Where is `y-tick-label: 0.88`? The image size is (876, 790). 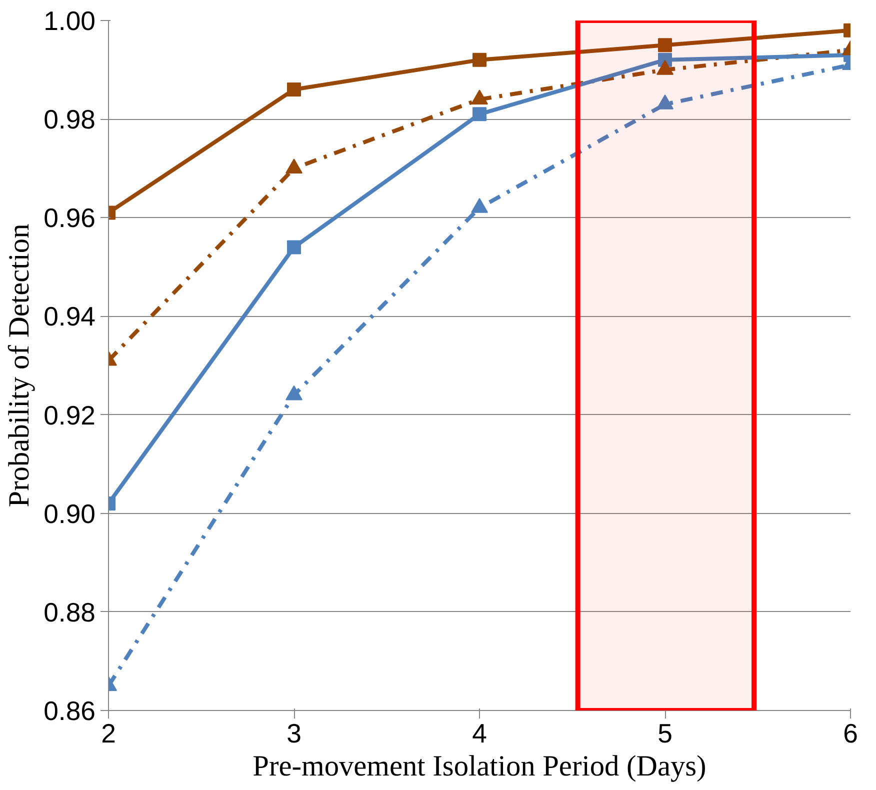
y-tick-label: 0.88 is located at coordinates (70, 612).